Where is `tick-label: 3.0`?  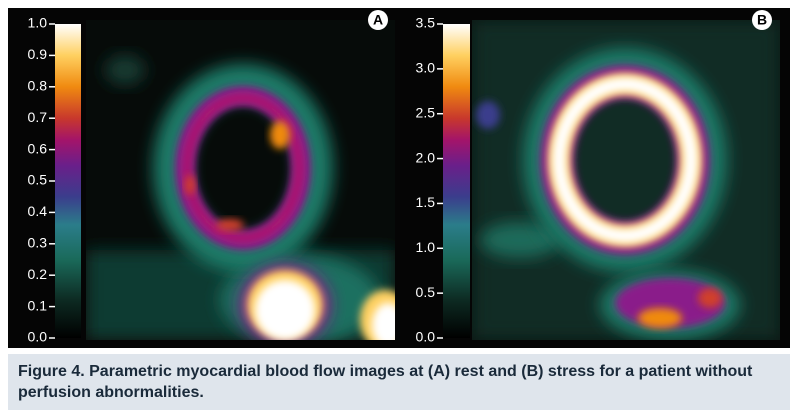 tick-label: 3.0 is located at coordinates (426, 68).